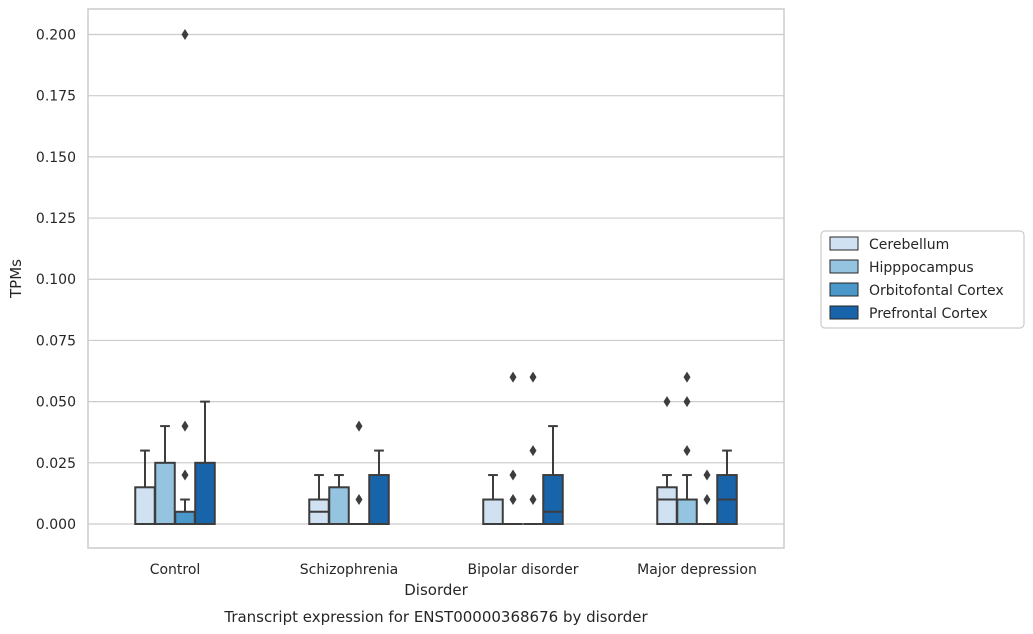  I want to click on y-tick-label: 0.000, so click(56, 525).